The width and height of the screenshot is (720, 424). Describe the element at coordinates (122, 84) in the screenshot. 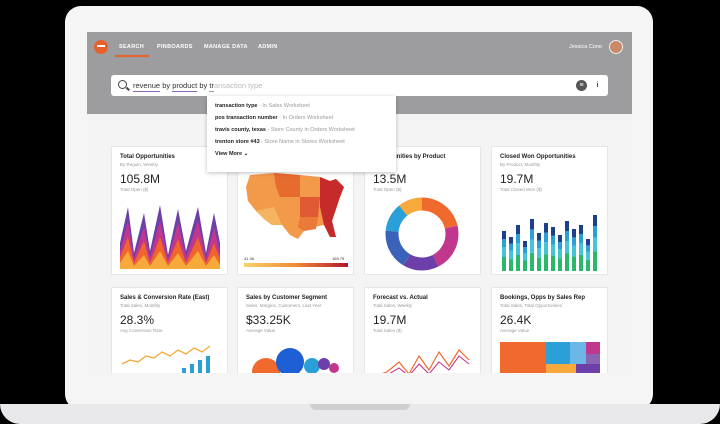

I see `search-icon` at that location.